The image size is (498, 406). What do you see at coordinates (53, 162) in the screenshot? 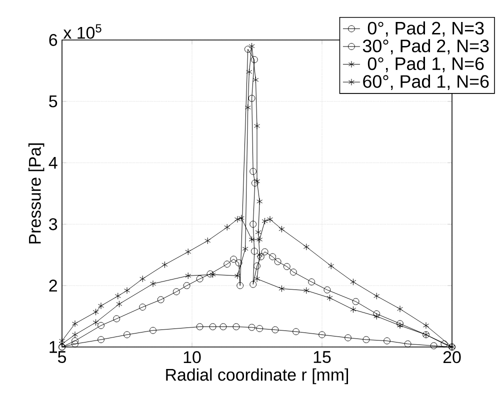
I see `y-tick-label: 4` at bounding box center [53, 162].